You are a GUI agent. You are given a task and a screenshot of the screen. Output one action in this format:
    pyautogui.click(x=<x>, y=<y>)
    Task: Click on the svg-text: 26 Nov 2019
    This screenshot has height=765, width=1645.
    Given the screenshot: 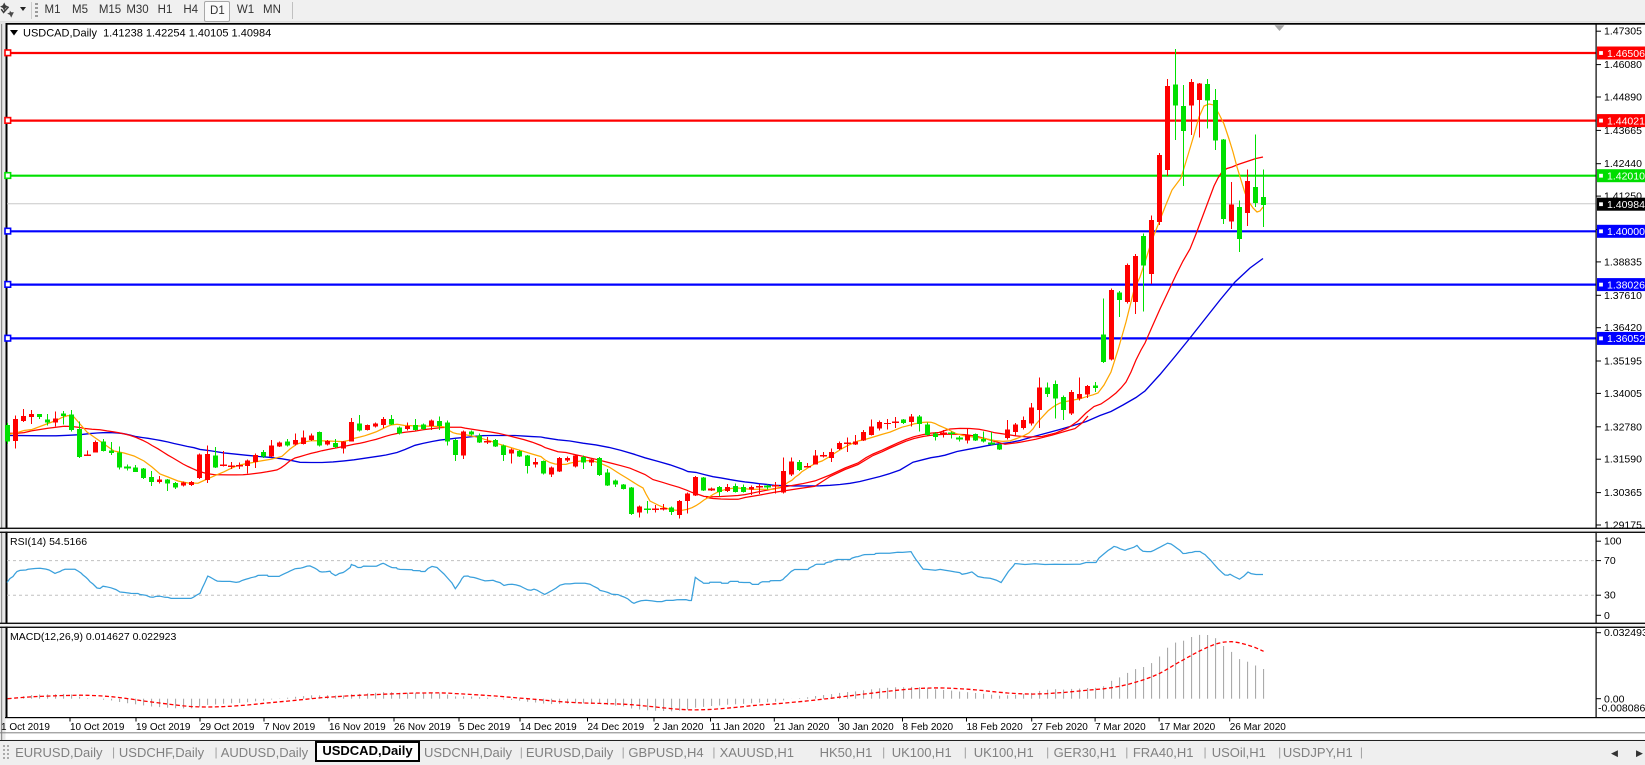 What is the action you would take?
    pyautogui.click(x=422, y=727)
    